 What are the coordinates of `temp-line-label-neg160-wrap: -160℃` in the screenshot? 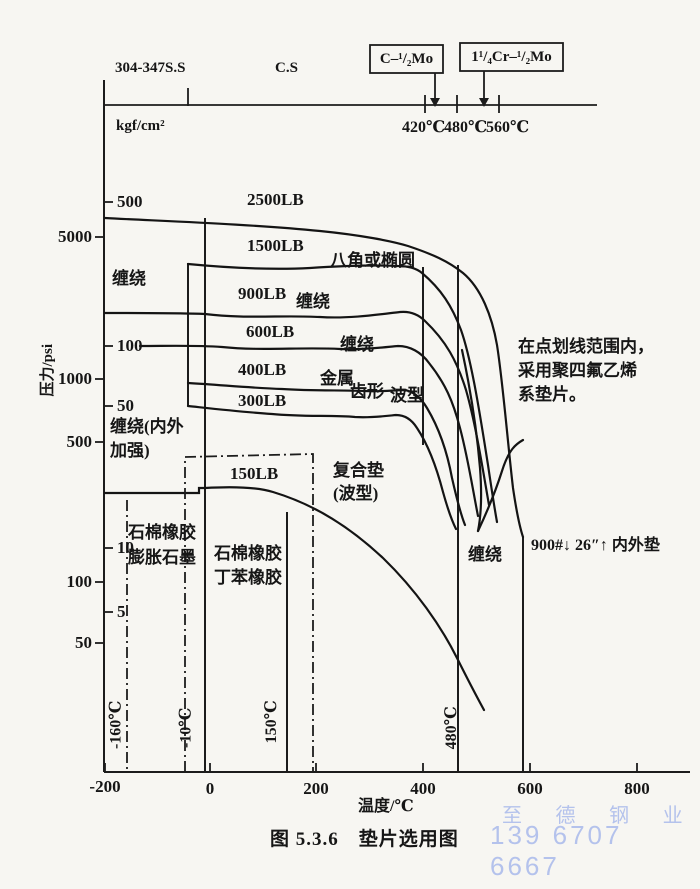 It's located at (116, 725).